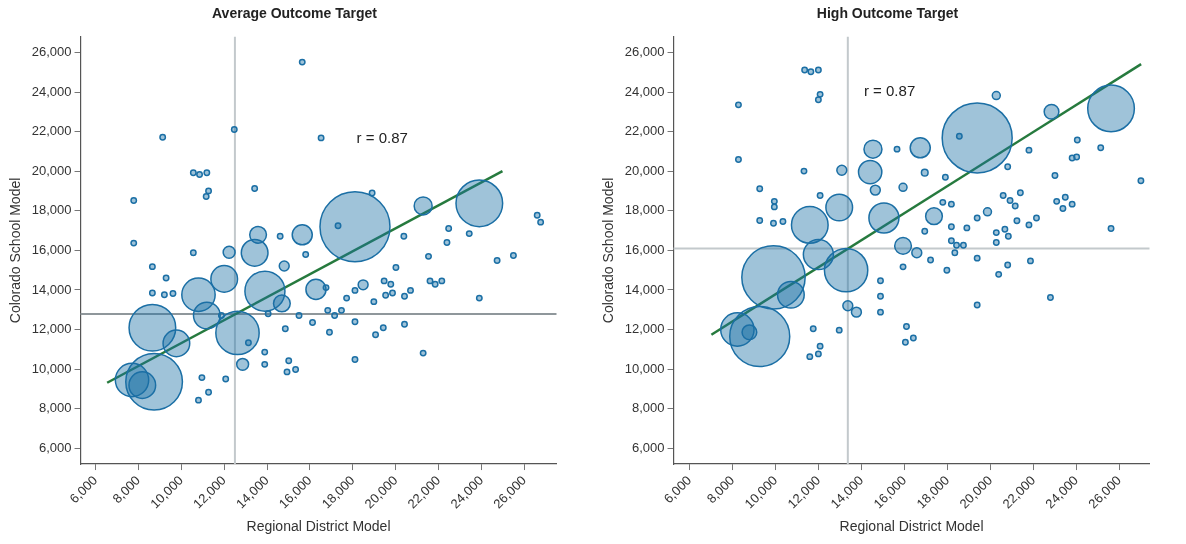 This screenshot has height=544, width=1186. Describe the element at coordinates (887, 13) in the screenshot. I see `chart-title: High Outcome Target` at that location.